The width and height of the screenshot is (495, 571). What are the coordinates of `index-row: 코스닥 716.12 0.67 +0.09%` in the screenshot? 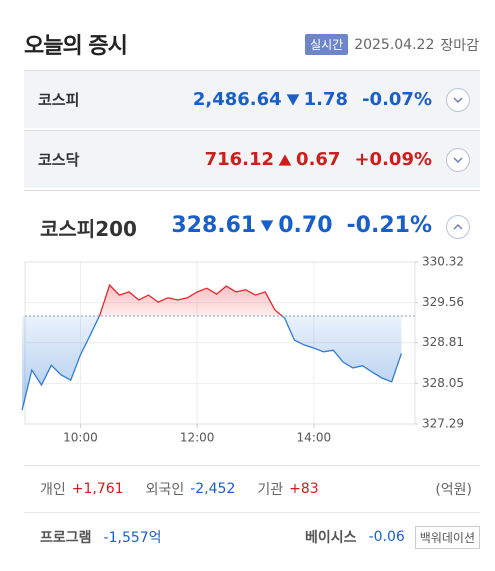 It's located at (252, 159).